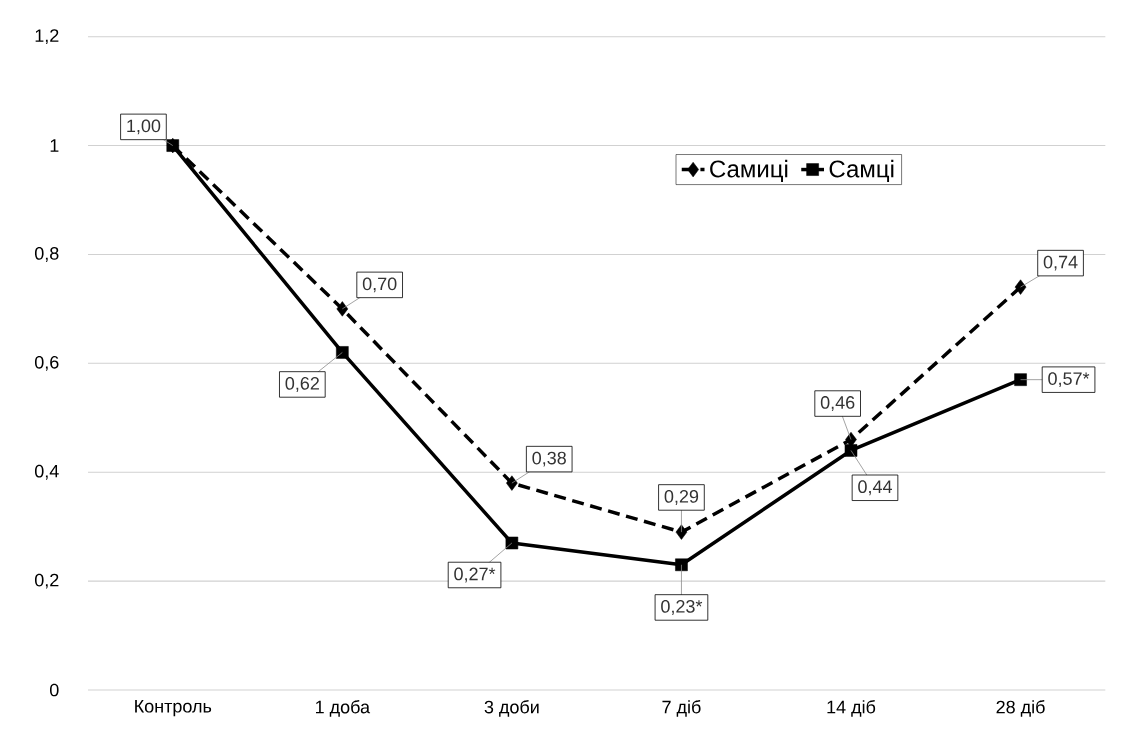 The image size is (1129, 740). I want to click on data-label: 0,27*, so click(475, 575).